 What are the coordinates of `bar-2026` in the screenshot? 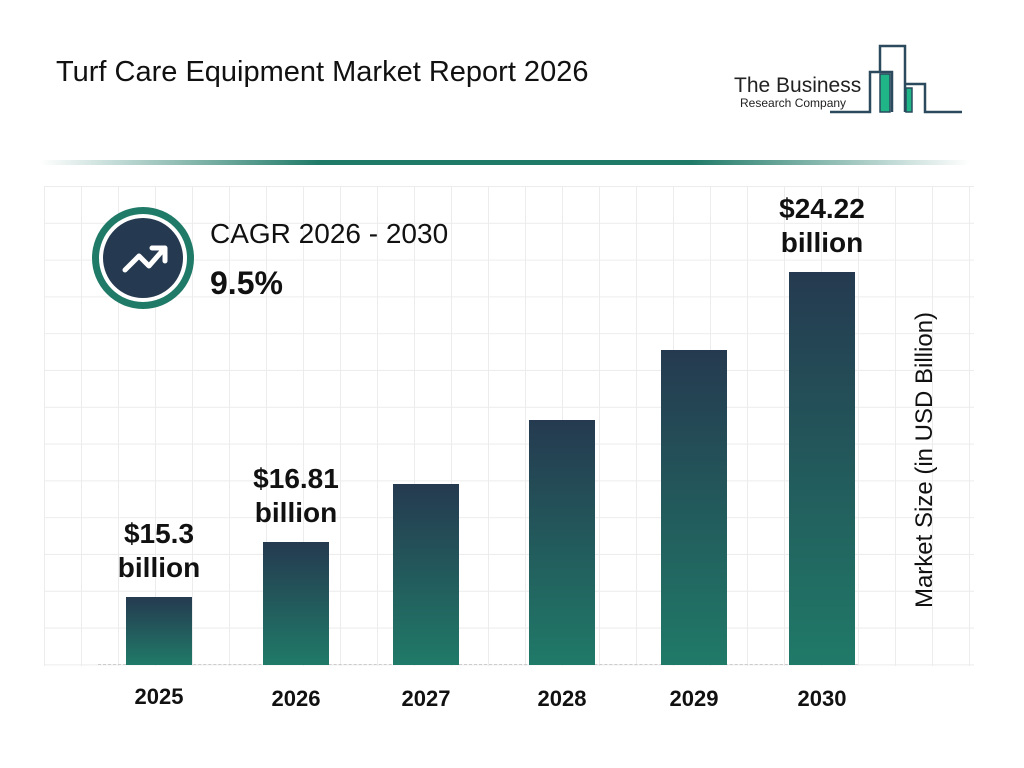 It's located at (296, 603).